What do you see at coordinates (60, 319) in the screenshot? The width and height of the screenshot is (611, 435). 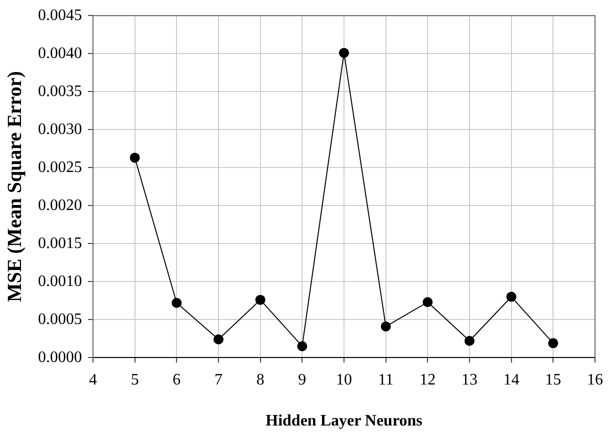 I see `y-tick-label: 0.0005` at bounding box center [60, 319].